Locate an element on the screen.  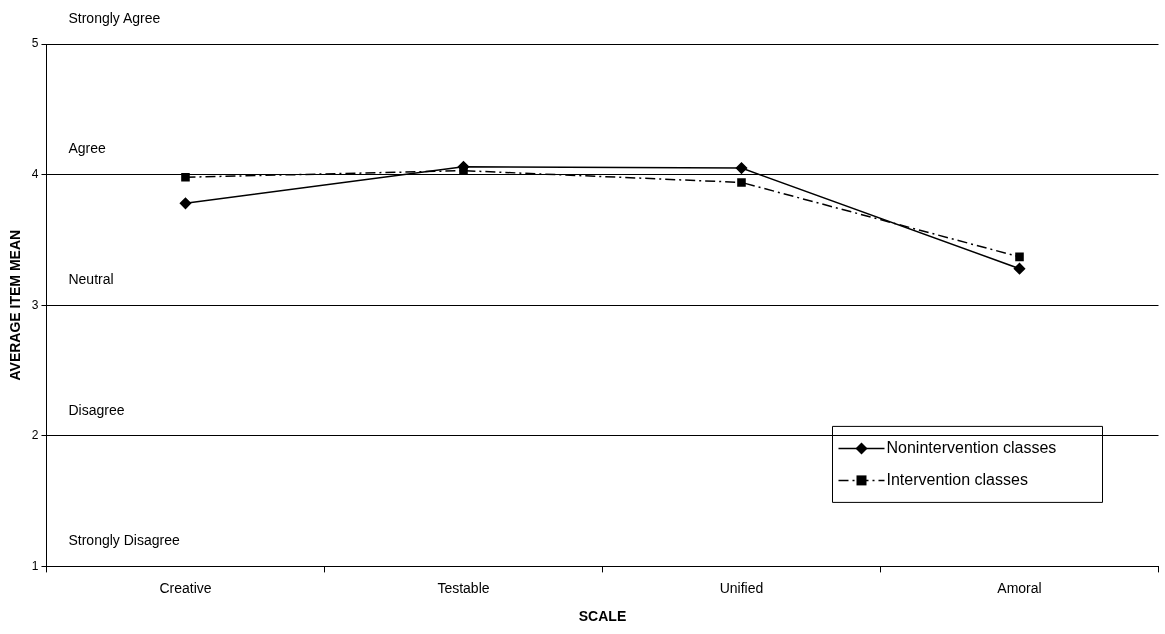
x-tick-label: Testable is located at coordinates (463, 587).